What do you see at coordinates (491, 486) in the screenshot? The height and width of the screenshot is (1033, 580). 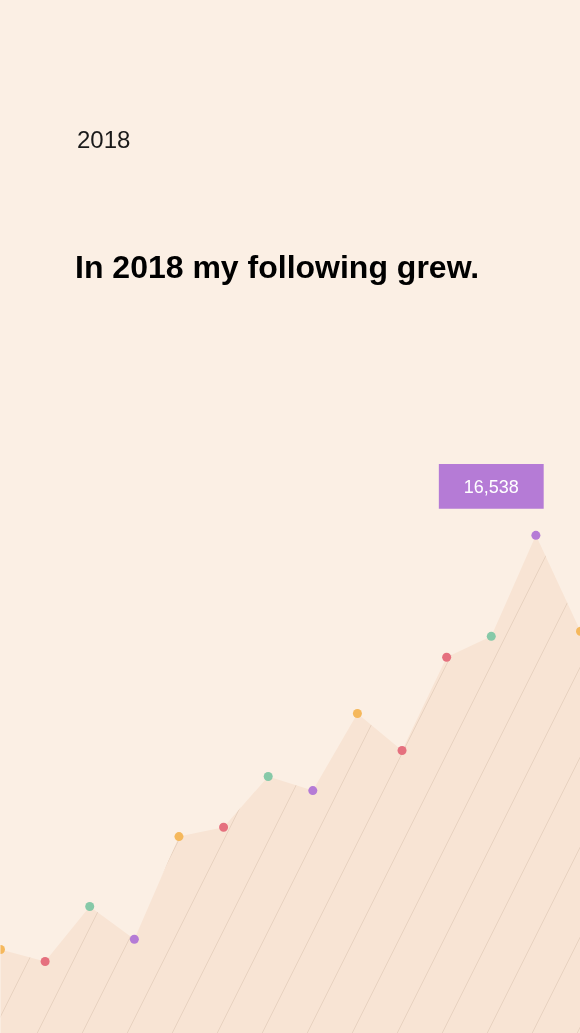 I see `text: 16,538` at bounding box center [491, 486].